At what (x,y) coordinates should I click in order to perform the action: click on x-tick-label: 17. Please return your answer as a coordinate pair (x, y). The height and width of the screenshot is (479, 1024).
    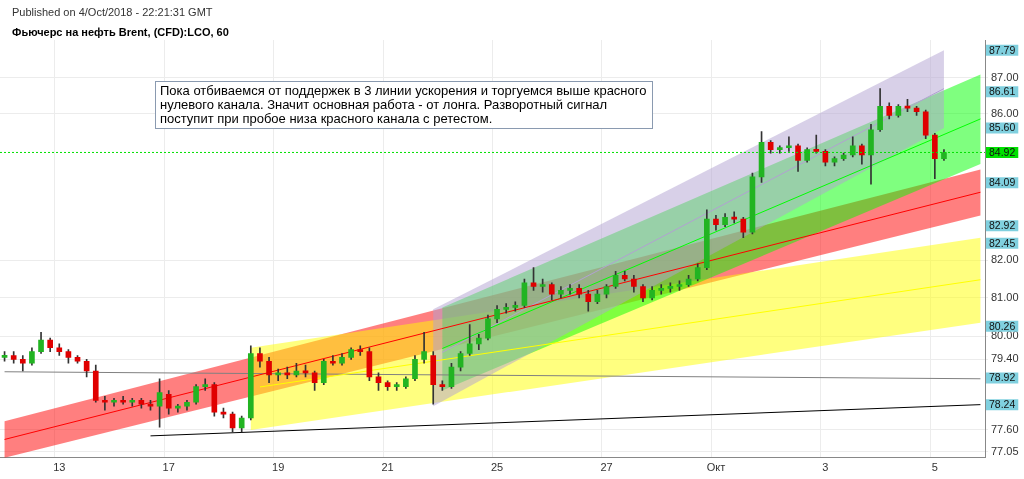
    Looking at the image, I should click on (168, 467).